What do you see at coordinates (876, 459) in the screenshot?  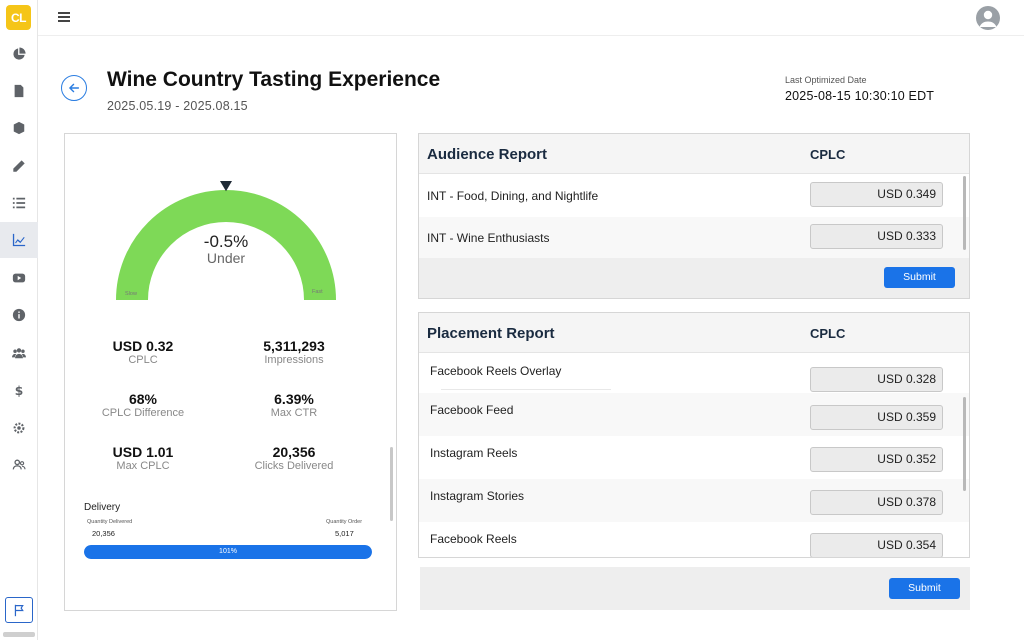 I see `cplc-input: USD 0.352` at bounding box center [876, 459].